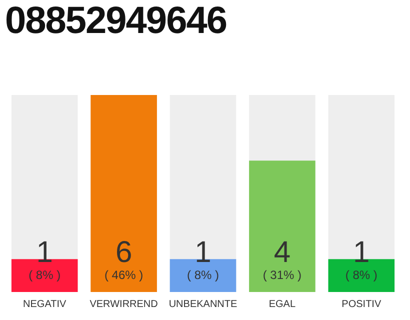 This screenshot has height=320, width=410. Describe the element at coordinates (282, 304) in the screenshot. I see `x-tick-label: EGAL` at that location.